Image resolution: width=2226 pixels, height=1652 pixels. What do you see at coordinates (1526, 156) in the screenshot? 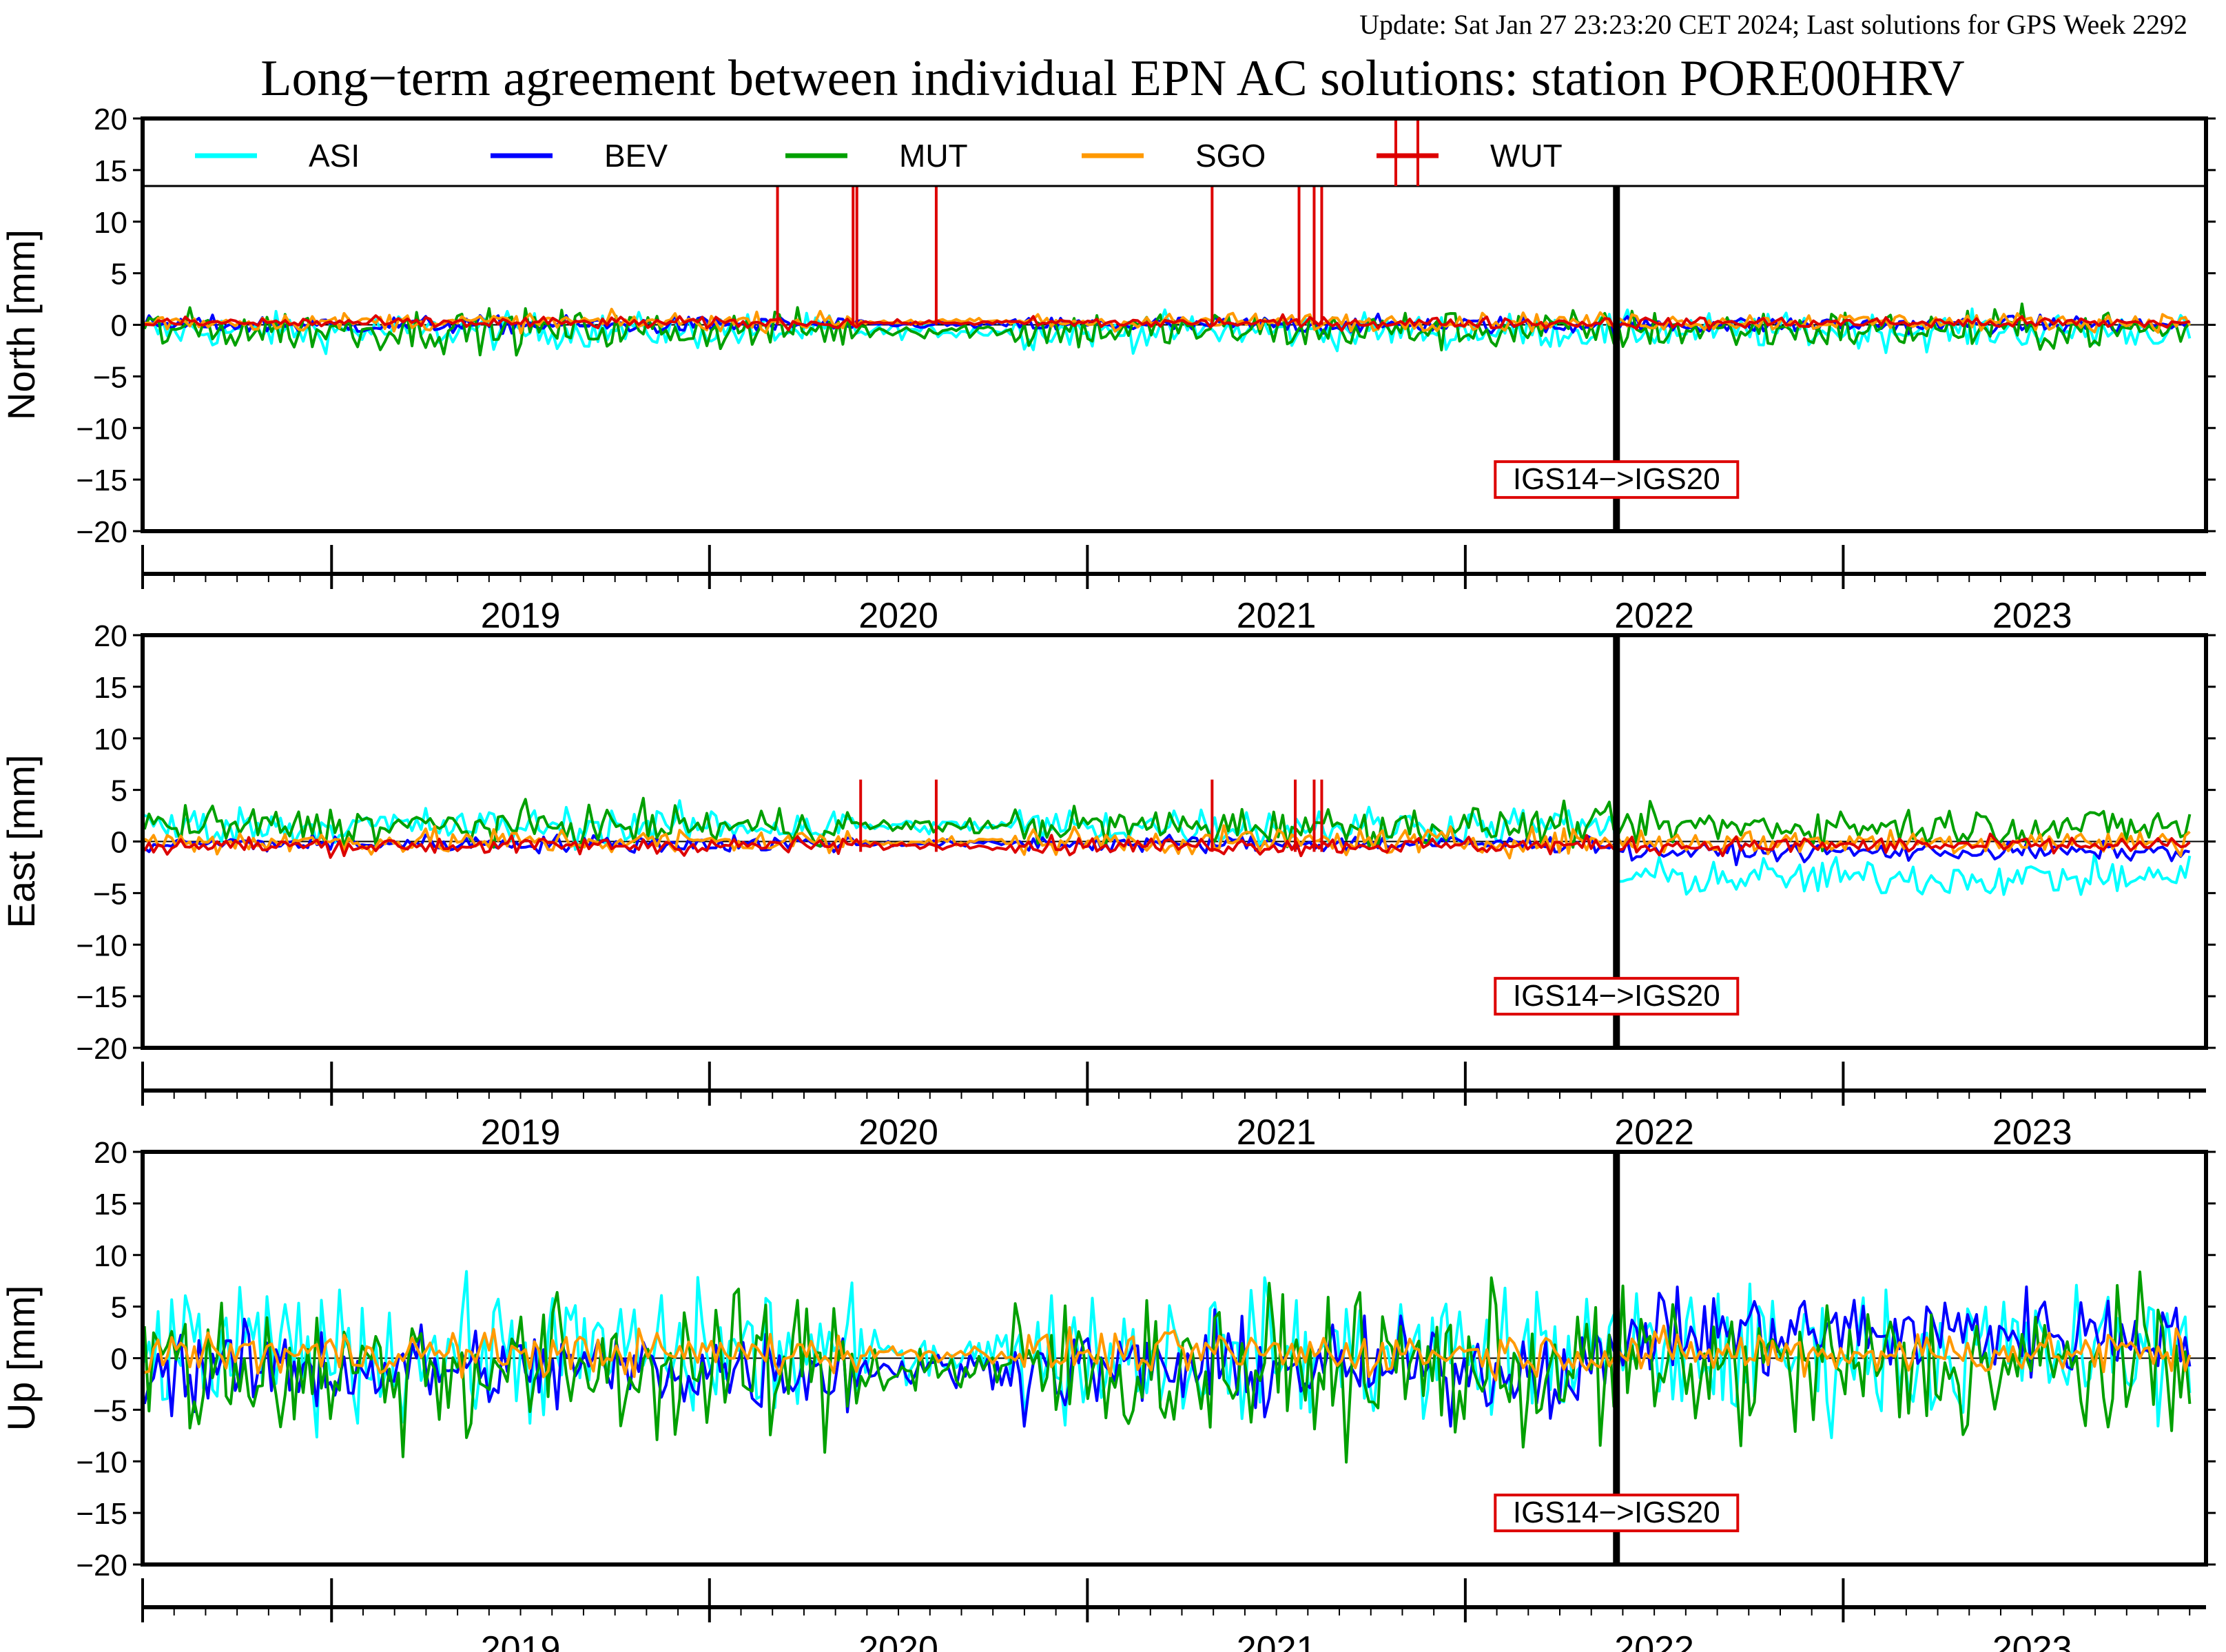
I see `legend-label-wut: WUT` at bounding box center [1526, 156].